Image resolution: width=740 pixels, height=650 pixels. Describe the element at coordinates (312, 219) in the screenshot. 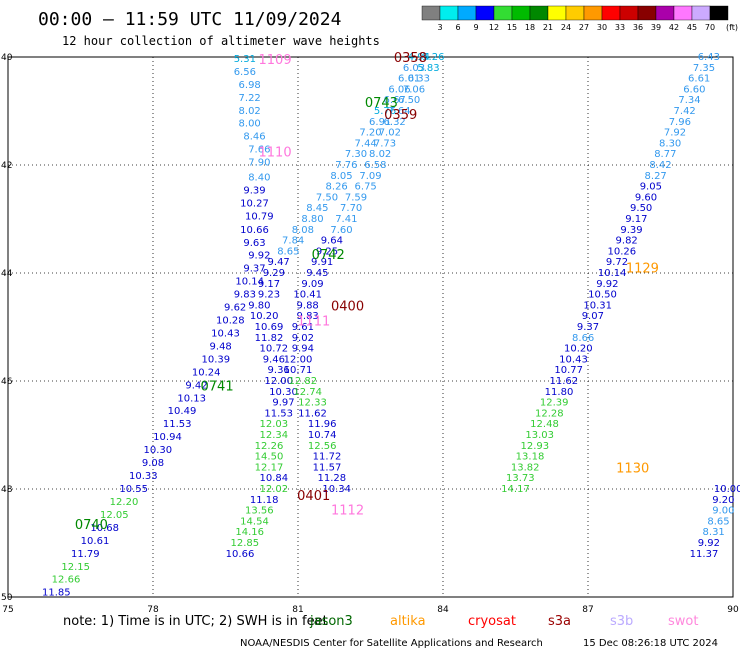

I see `wave-height-point: 8.80` at that location.